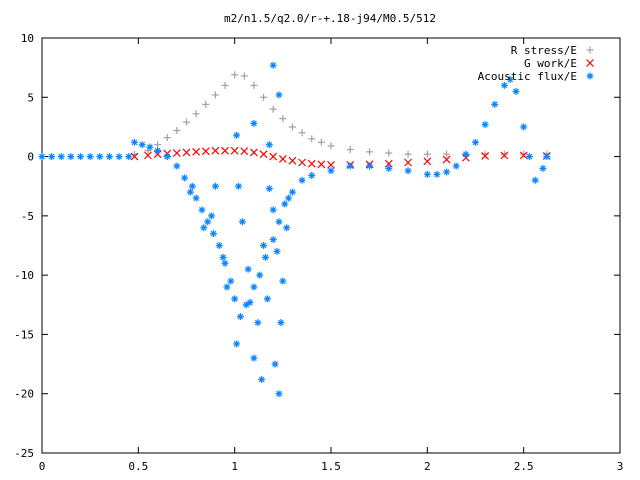  Describe the element at coordinates (24, 334) in the screenshot. I see `y-tick-label: -15` at that location.